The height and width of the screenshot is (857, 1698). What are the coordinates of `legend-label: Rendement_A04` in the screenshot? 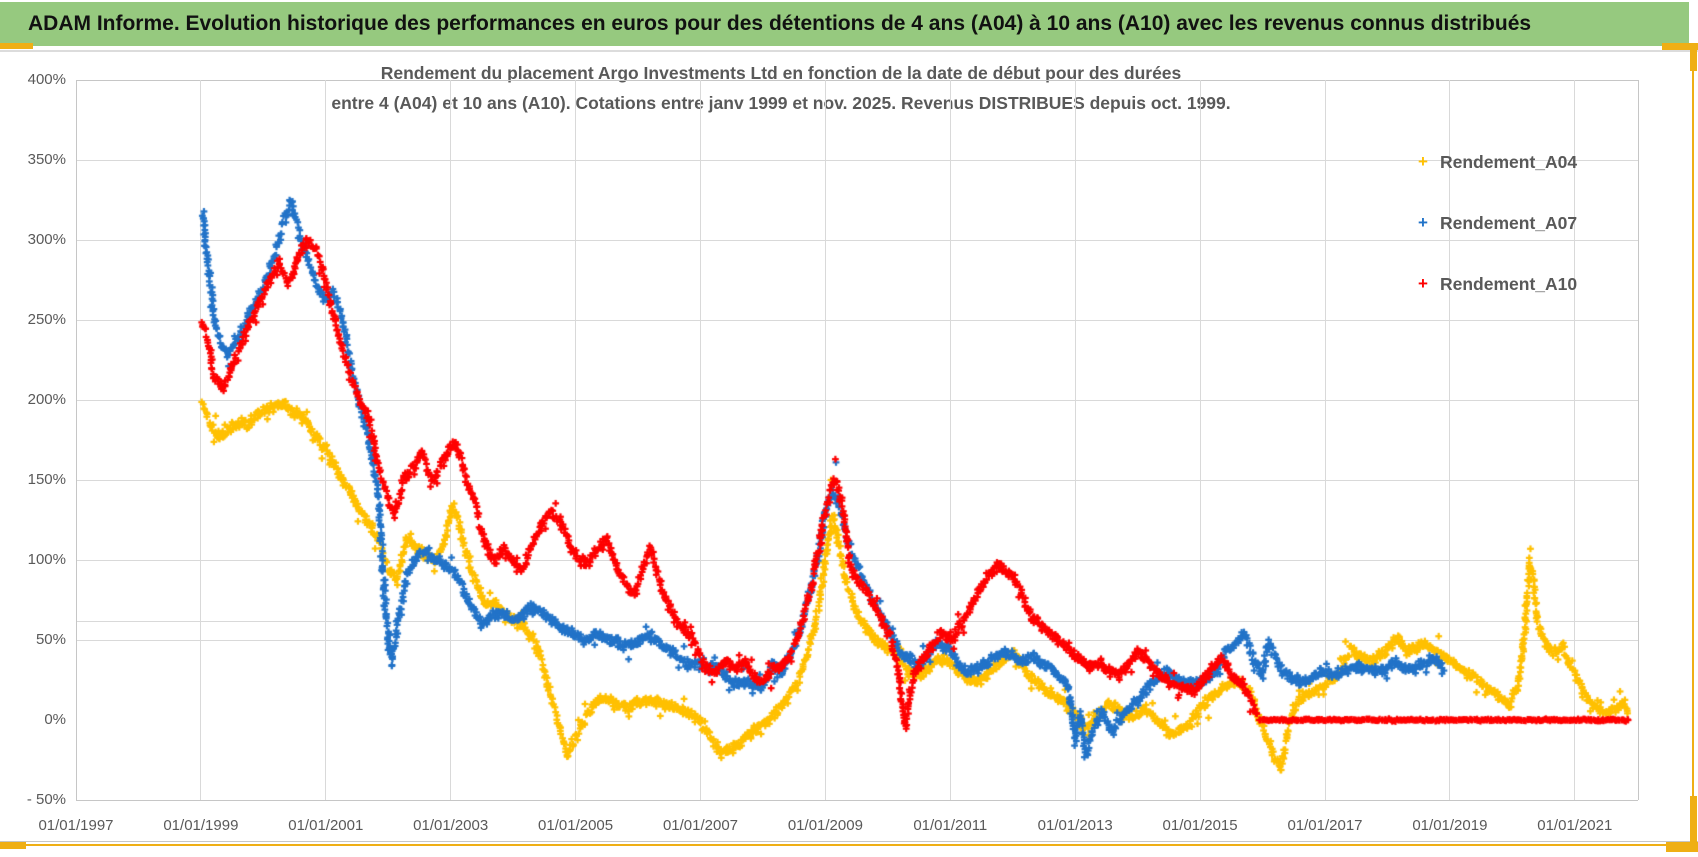 It's located at (1509, 161).